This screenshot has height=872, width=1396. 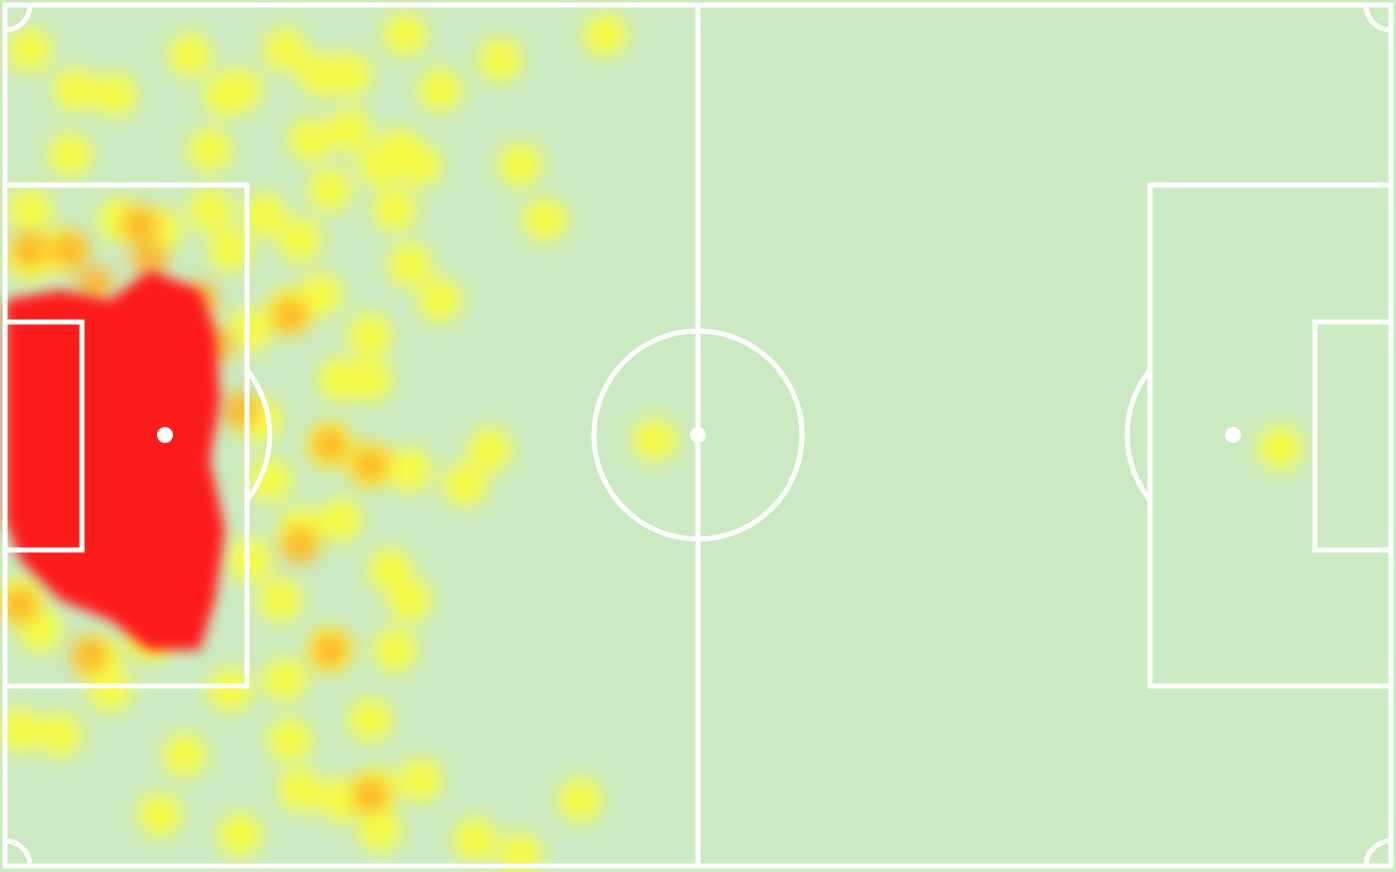 What do you see at coordinates (1353, 436) in the screenshot?
I see `right-goal-box` at bounding box center [1353, 436].